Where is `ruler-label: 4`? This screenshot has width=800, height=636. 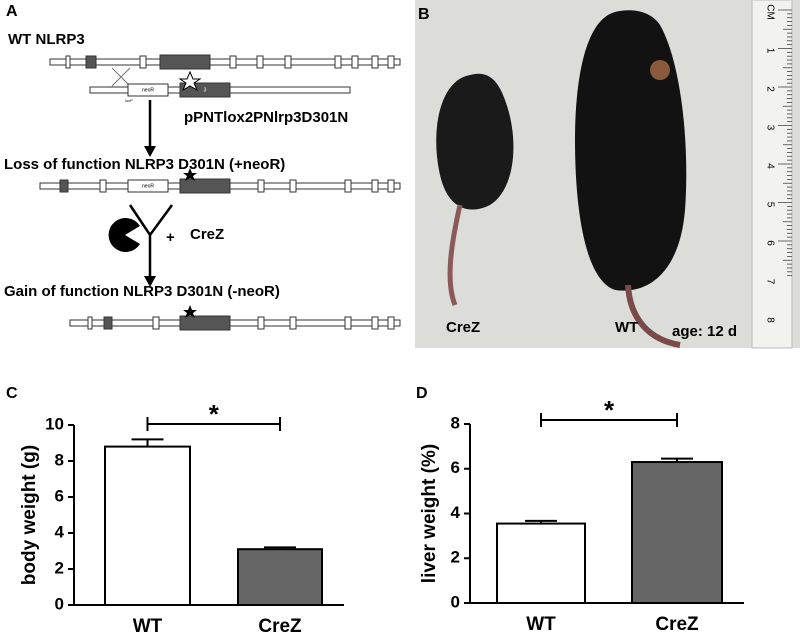 ruler-label: 4 is located at coordinates (769, 166).